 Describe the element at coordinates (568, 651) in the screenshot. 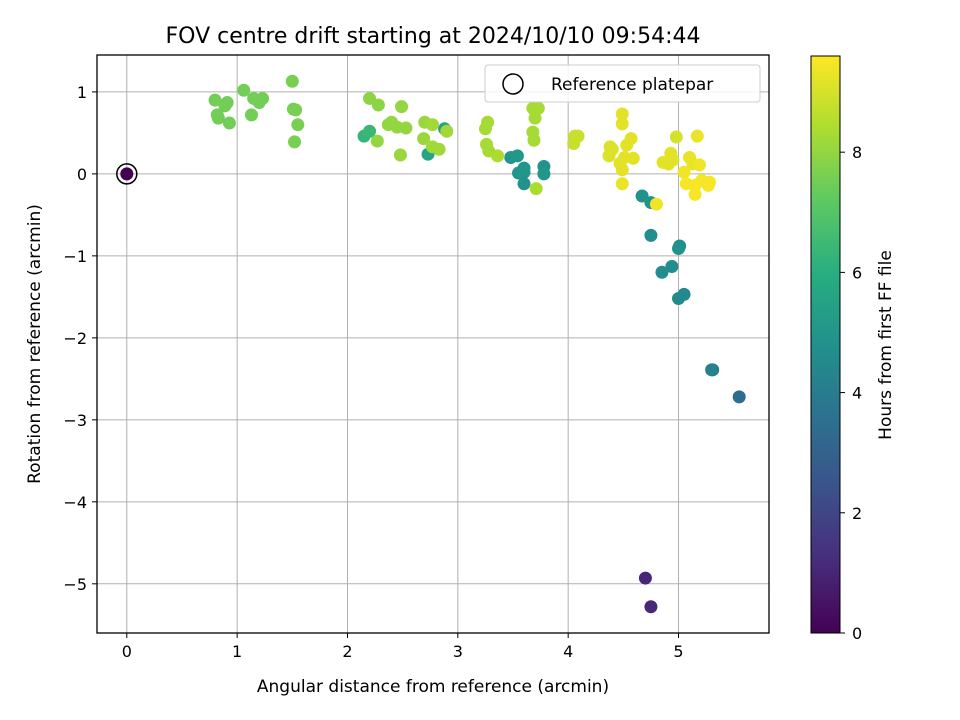

I see `x-tick-label: 4` at that location.